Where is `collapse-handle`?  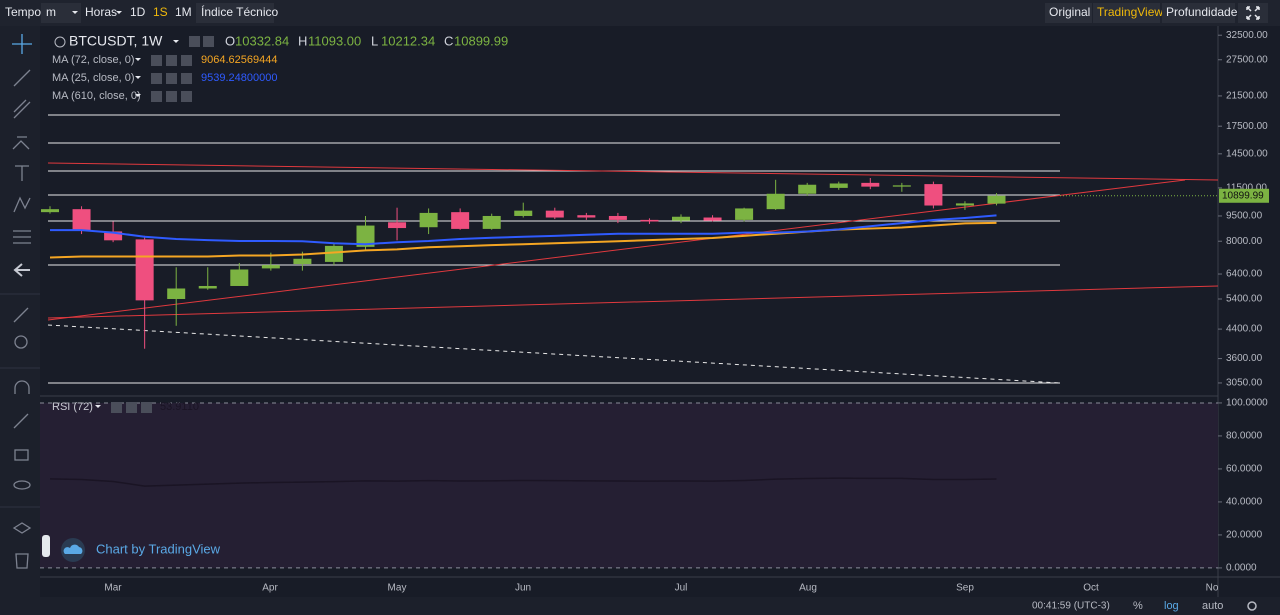
collapse-handle is located at coordinates (46, 546).